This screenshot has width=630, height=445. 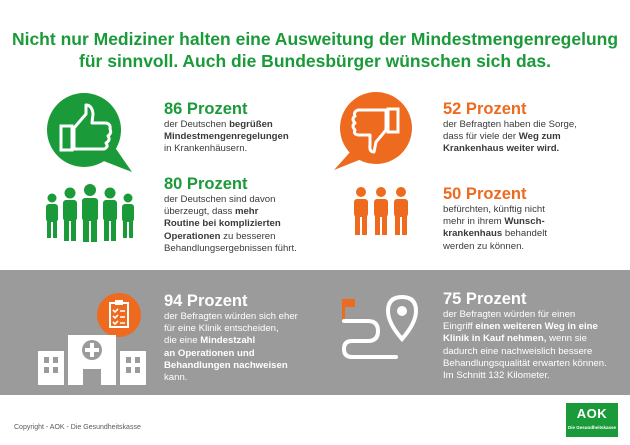 I want to click on aok-logo: AOK Die Gesundheitskasse, so click(x=592, y=420).